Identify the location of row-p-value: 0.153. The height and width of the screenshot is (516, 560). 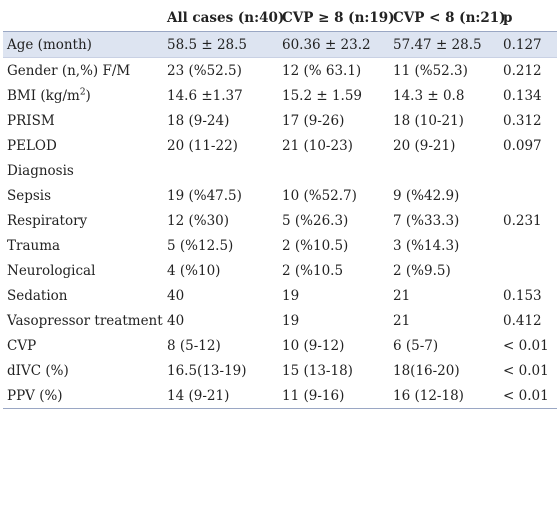
(522, 295).